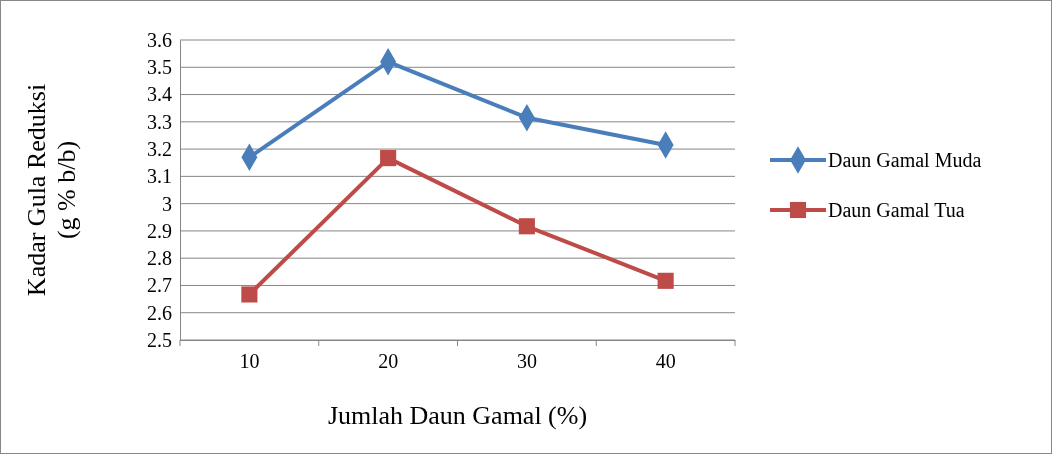 This screenshot has width=1052, height=454. Describe the element at coordinates (457, 415) in the screenshot. I see `x-axis-title: Jumlah Daun Gamal (%)` at that location.